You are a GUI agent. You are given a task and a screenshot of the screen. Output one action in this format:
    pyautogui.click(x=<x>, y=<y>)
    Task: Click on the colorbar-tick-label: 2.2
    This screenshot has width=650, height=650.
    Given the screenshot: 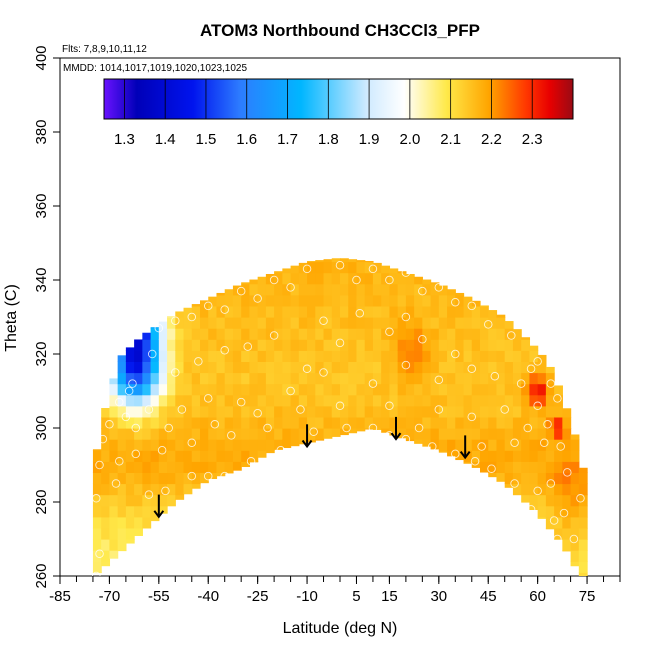 What is the action you would take?
    pyautogui.click(x=491, y=139)
    